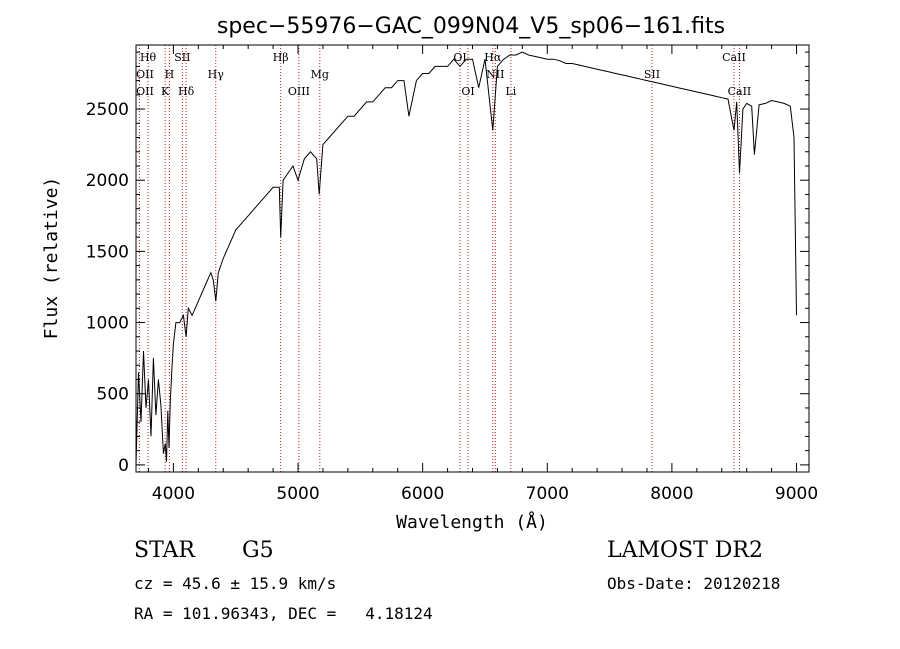 Image resolution: width=900 pixels, height=649 pixels. I want to click on y-tick-label: 0, so click(123, 466).